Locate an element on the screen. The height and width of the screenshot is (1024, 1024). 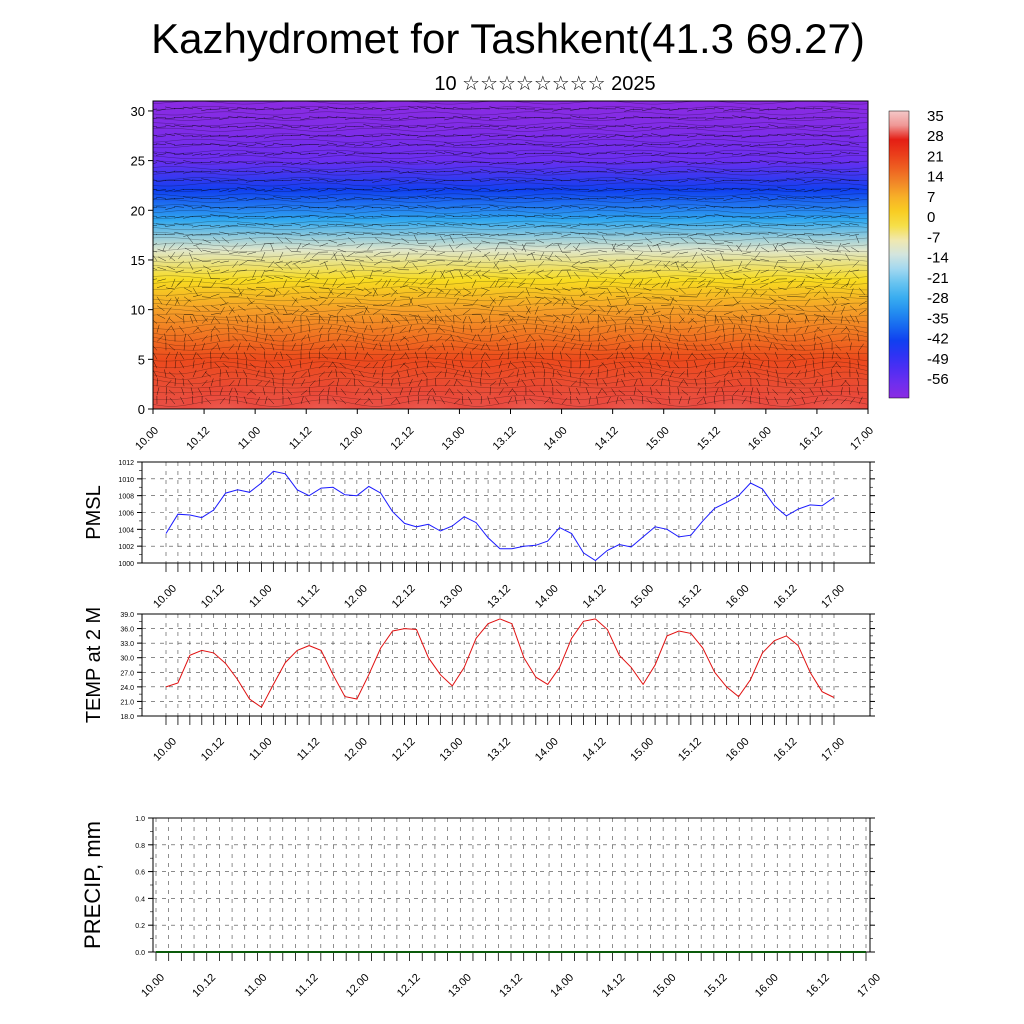
x-tick-label: 16.00 is located at coordinates (738, 597).